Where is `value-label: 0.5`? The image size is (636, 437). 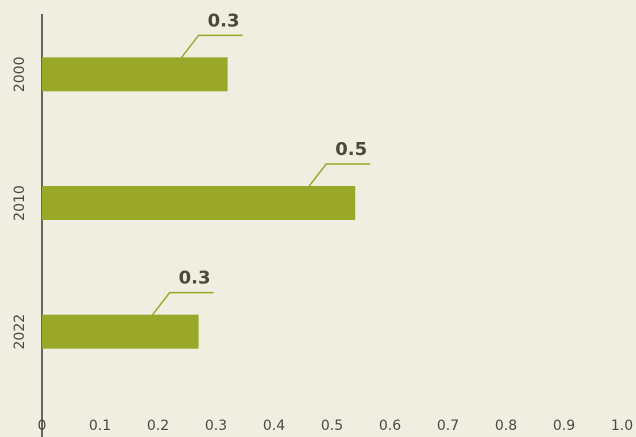 value-label: 0.5 is located at coordinates (351, 149).